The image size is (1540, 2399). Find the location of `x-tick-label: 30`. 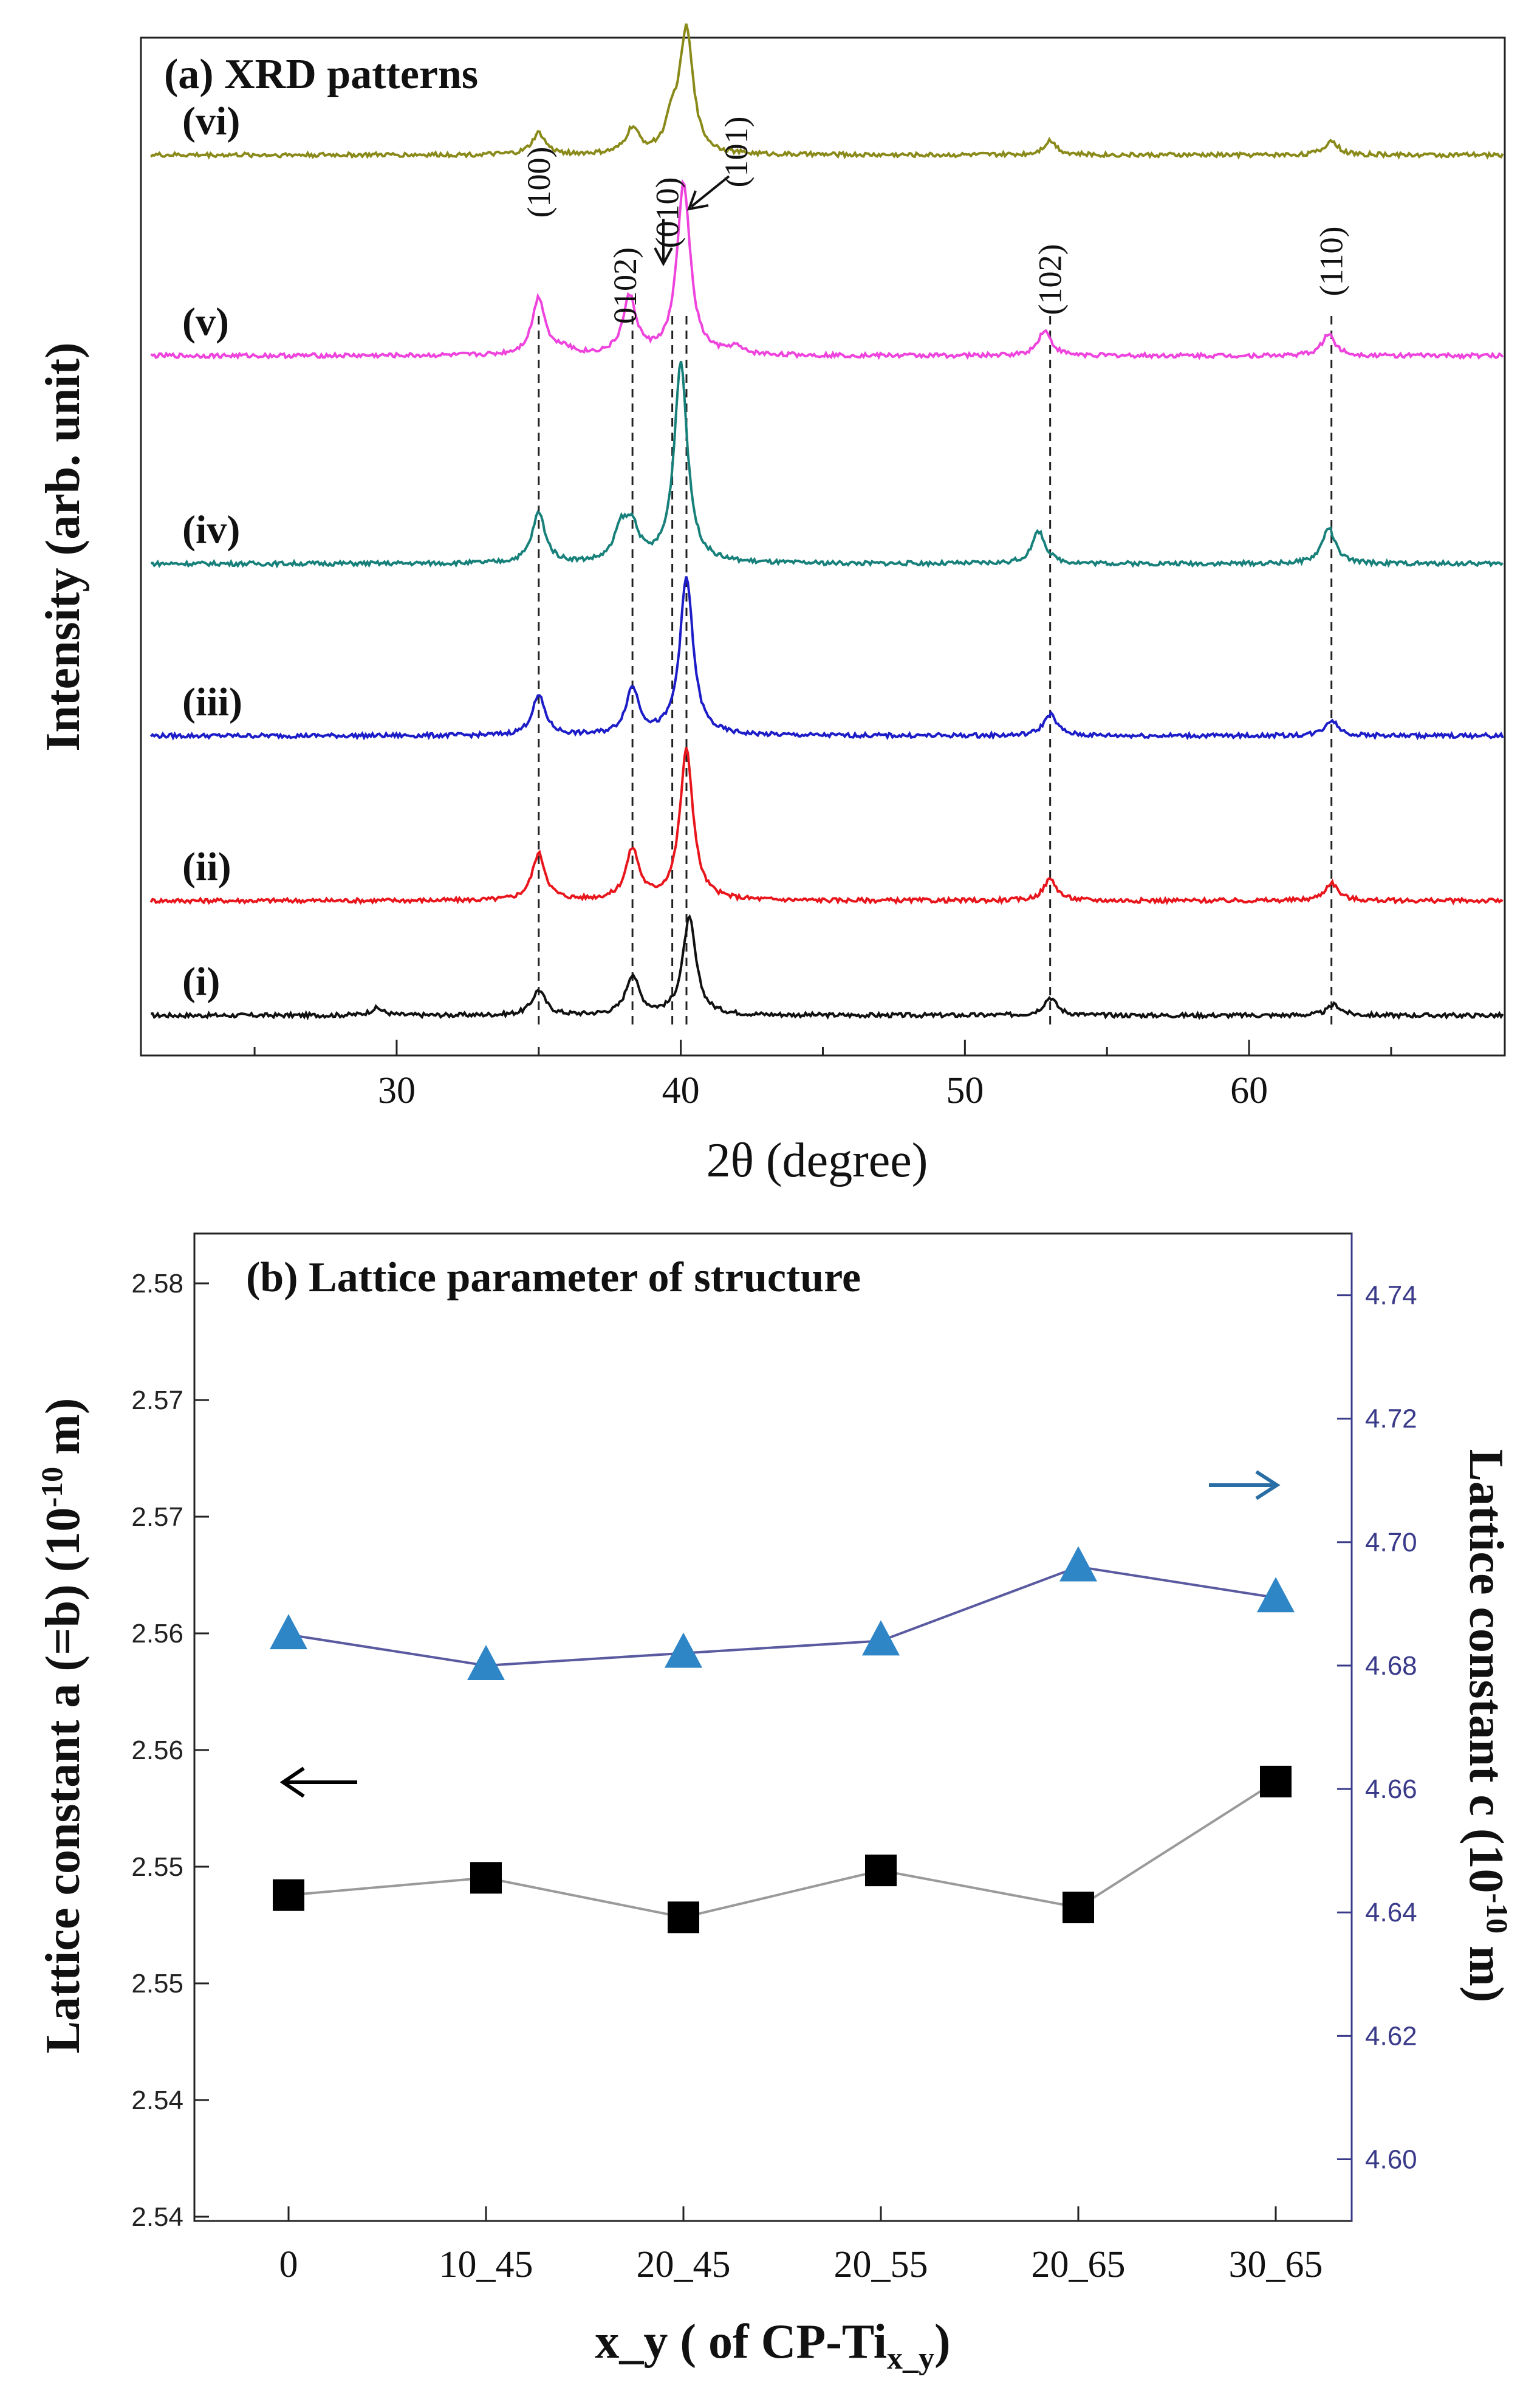

x-tick-label: 30 is located at coordinates (397, 1091).